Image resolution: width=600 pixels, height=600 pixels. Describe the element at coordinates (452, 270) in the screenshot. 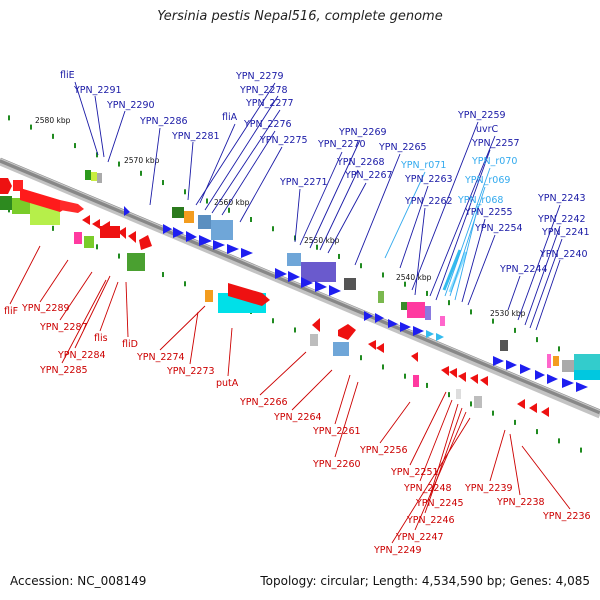

I see `rna-feature` at that location.